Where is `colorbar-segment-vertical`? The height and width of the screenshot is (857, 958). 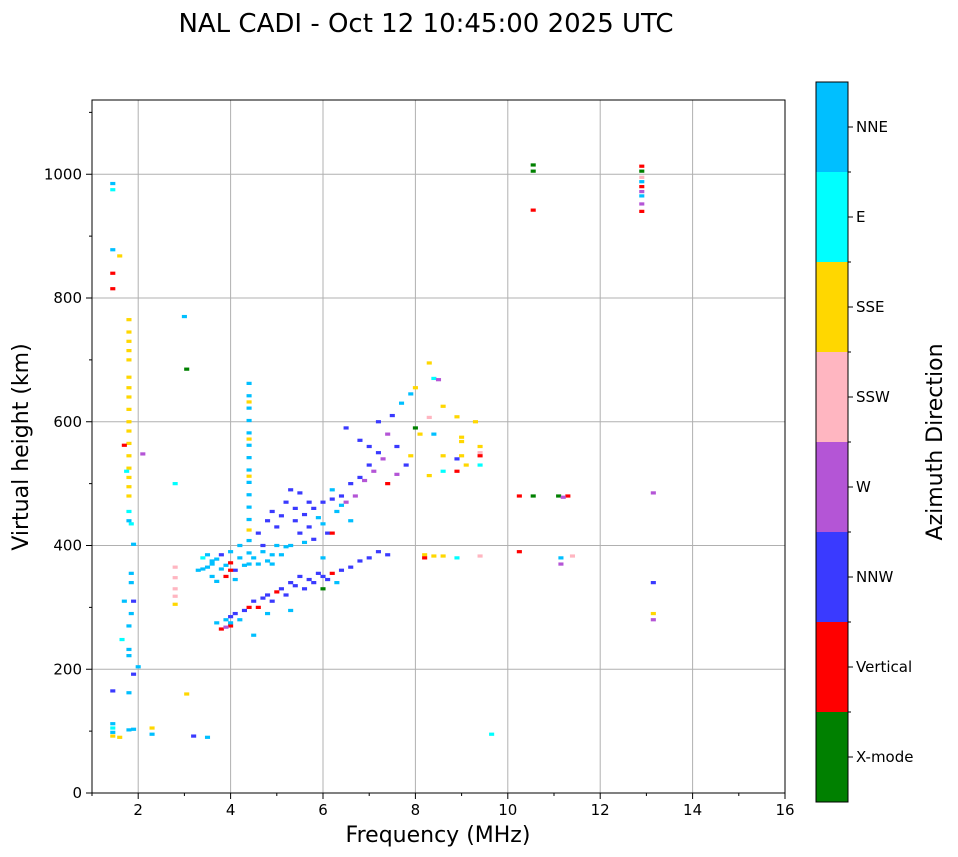
colorbar-segment-vertical is located at coordinates (832, 667).